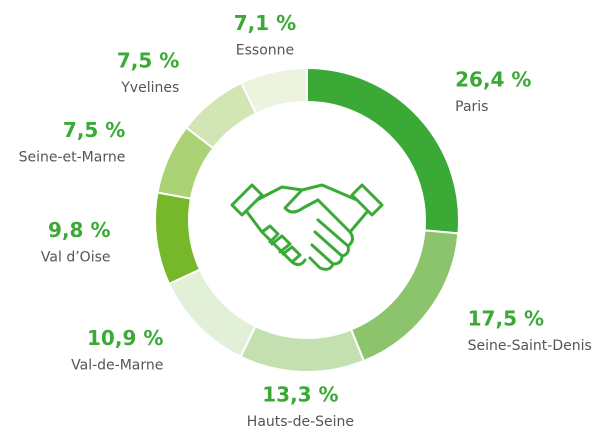  I want to click on value-label: 7,1 %, so click(265, 23).